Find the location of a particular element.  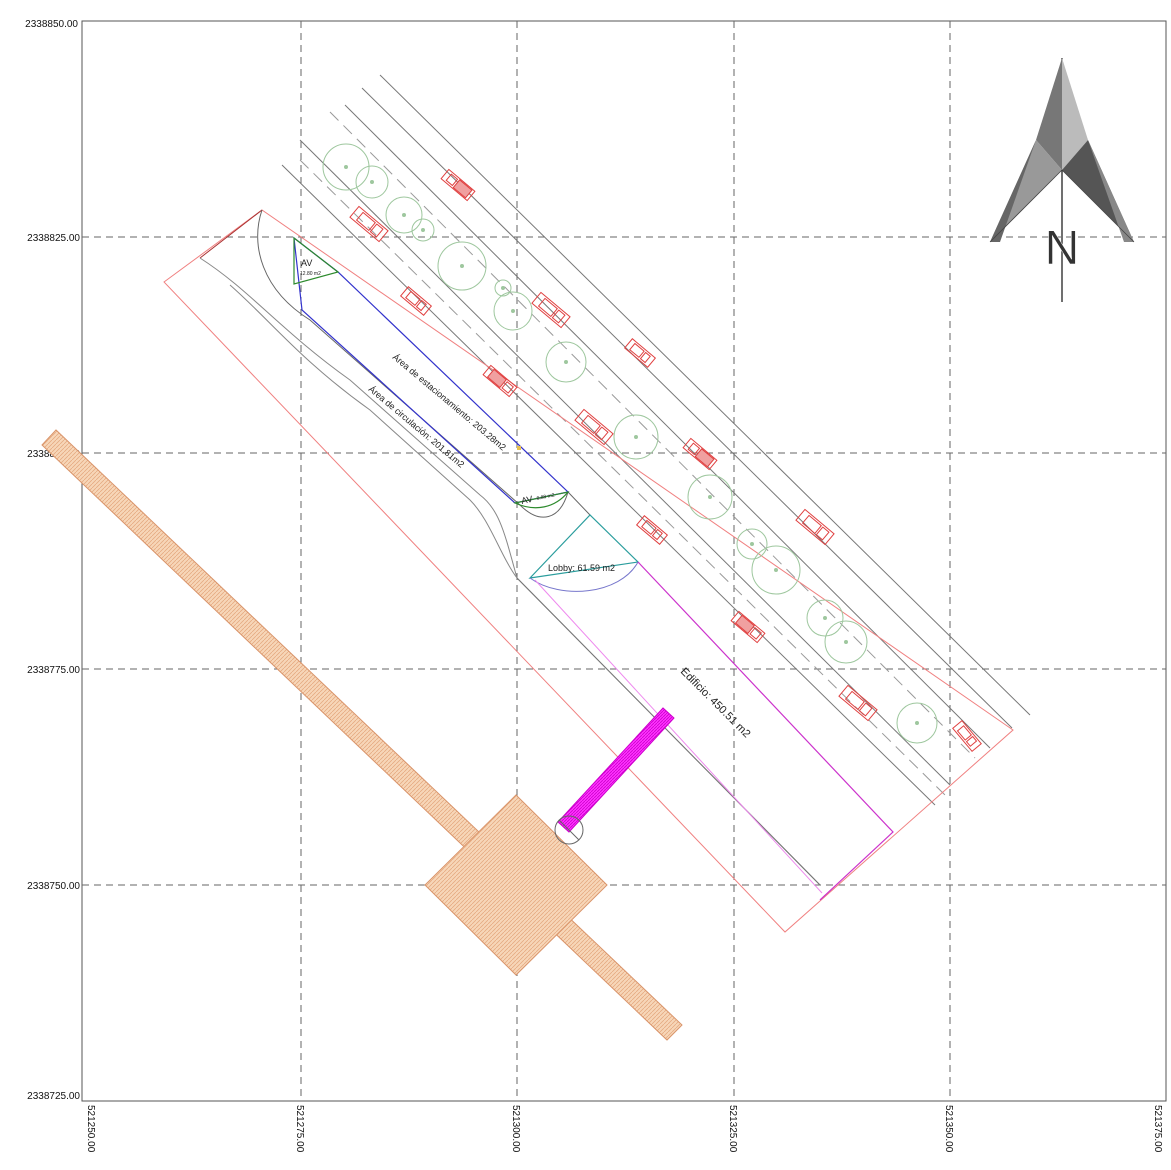

lobby-area is located at coordinates (584, 546).